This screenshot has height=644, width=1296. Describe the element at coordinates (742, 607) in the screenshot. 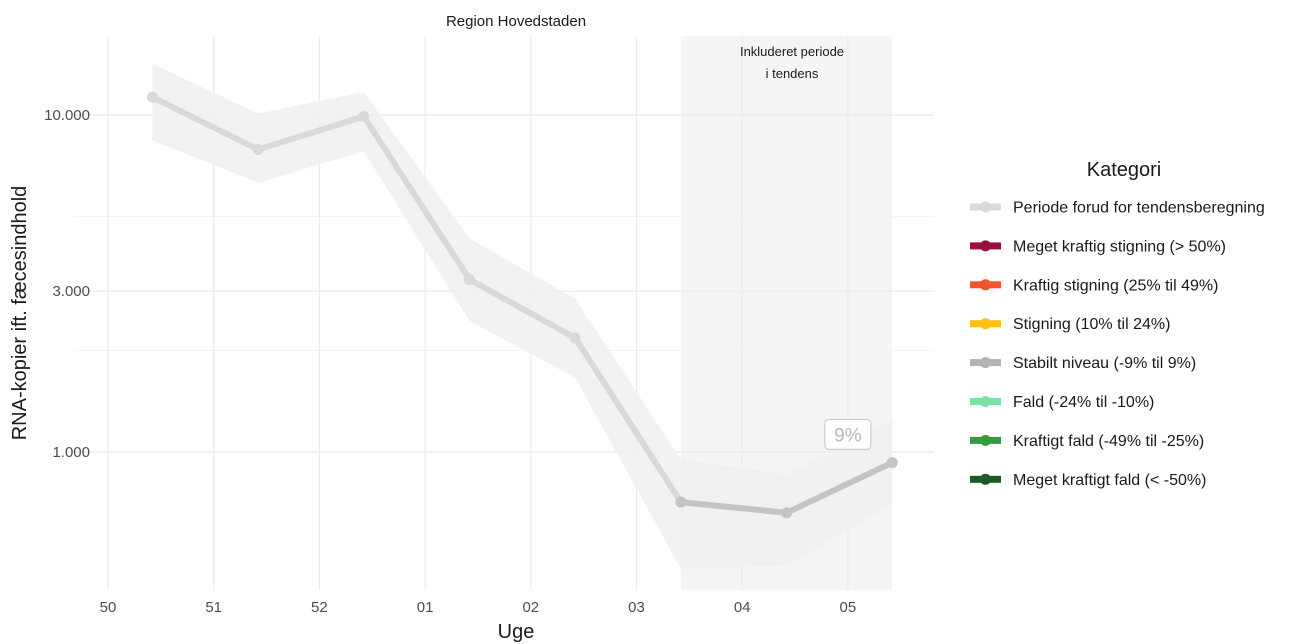

I see `x-tick-label: 04` at that location.